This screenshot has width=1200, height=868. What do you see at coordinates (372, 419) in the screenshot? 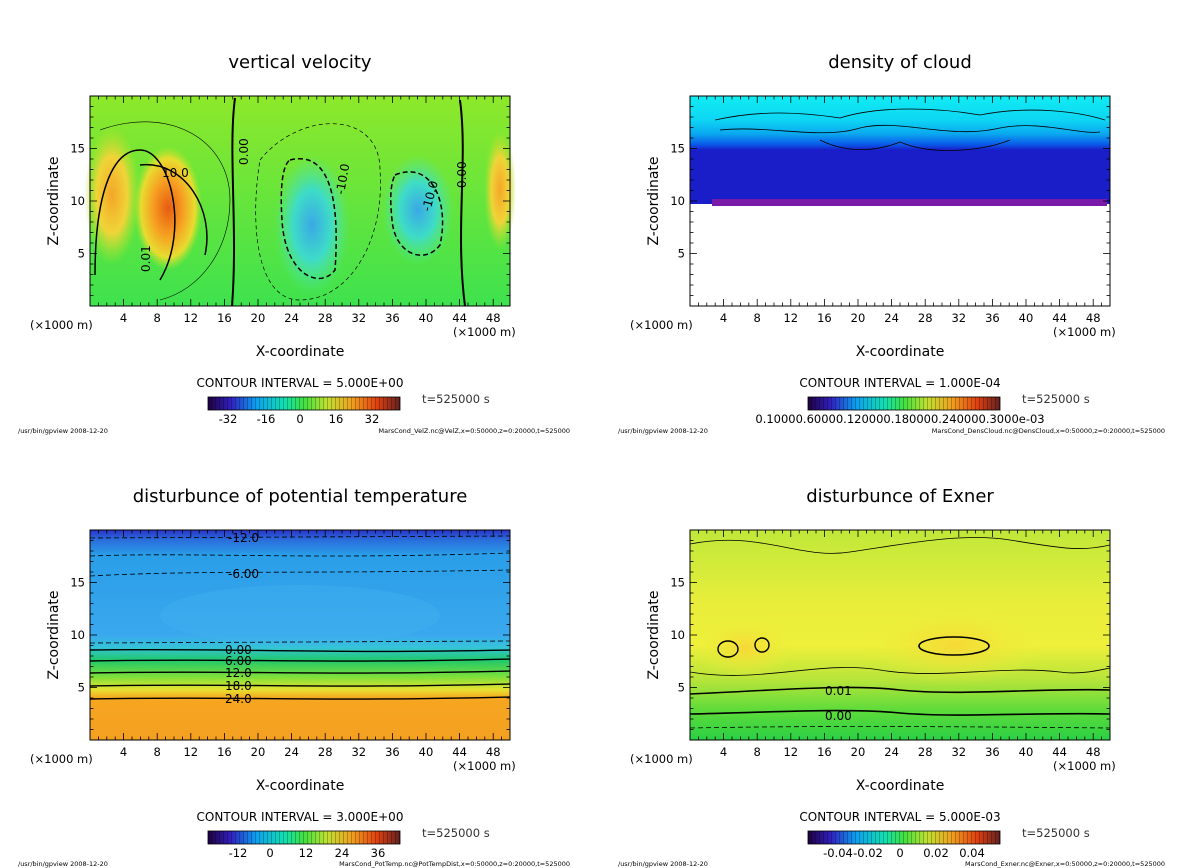
I see `colorbar-tick: 32` at bounding box center [372, 419].